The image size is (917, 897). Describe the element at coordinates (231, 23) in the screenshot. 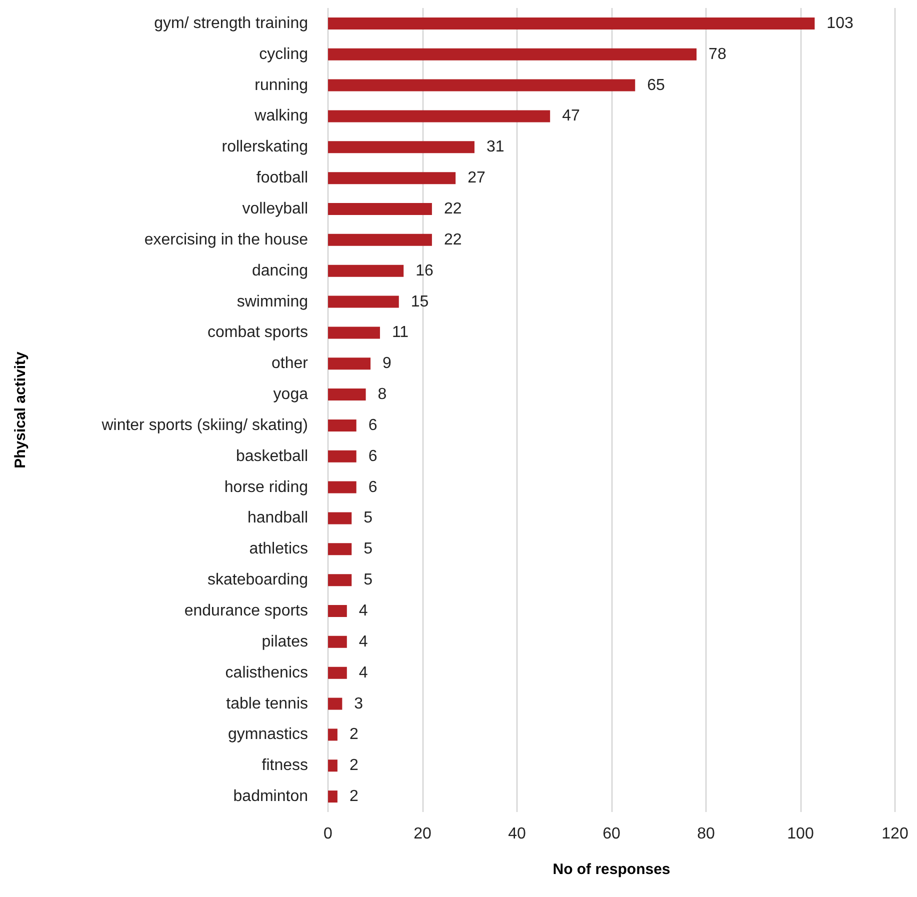

I see `y-tick-label: gym/ strength training` at that location.